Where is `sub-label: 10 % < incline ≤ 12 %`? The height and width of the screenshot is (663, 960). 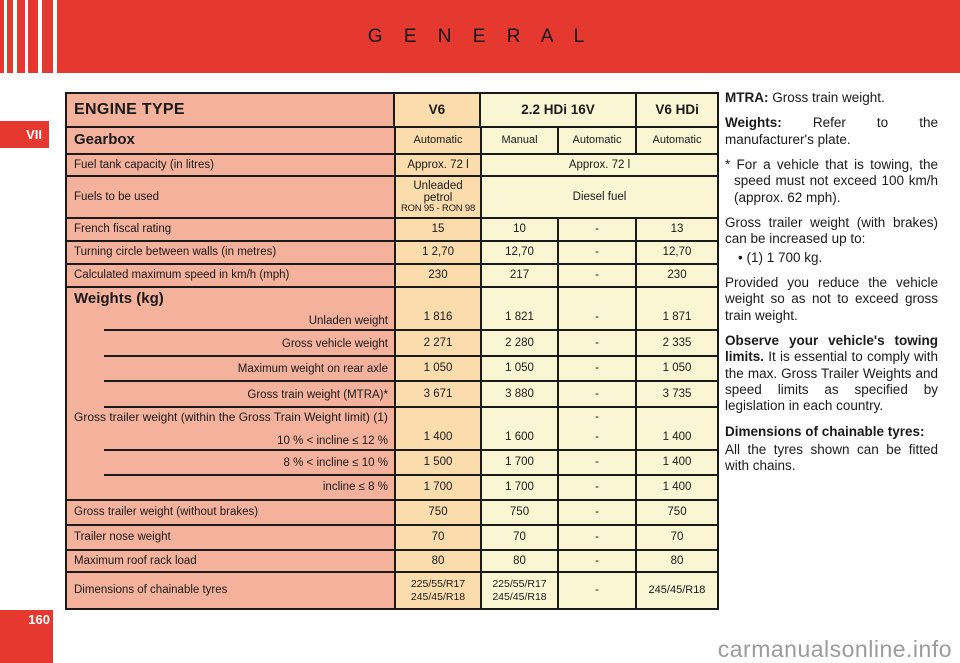
sub-label: 10 % < incline ≤ 12 % is located at coordinates (332, 441).